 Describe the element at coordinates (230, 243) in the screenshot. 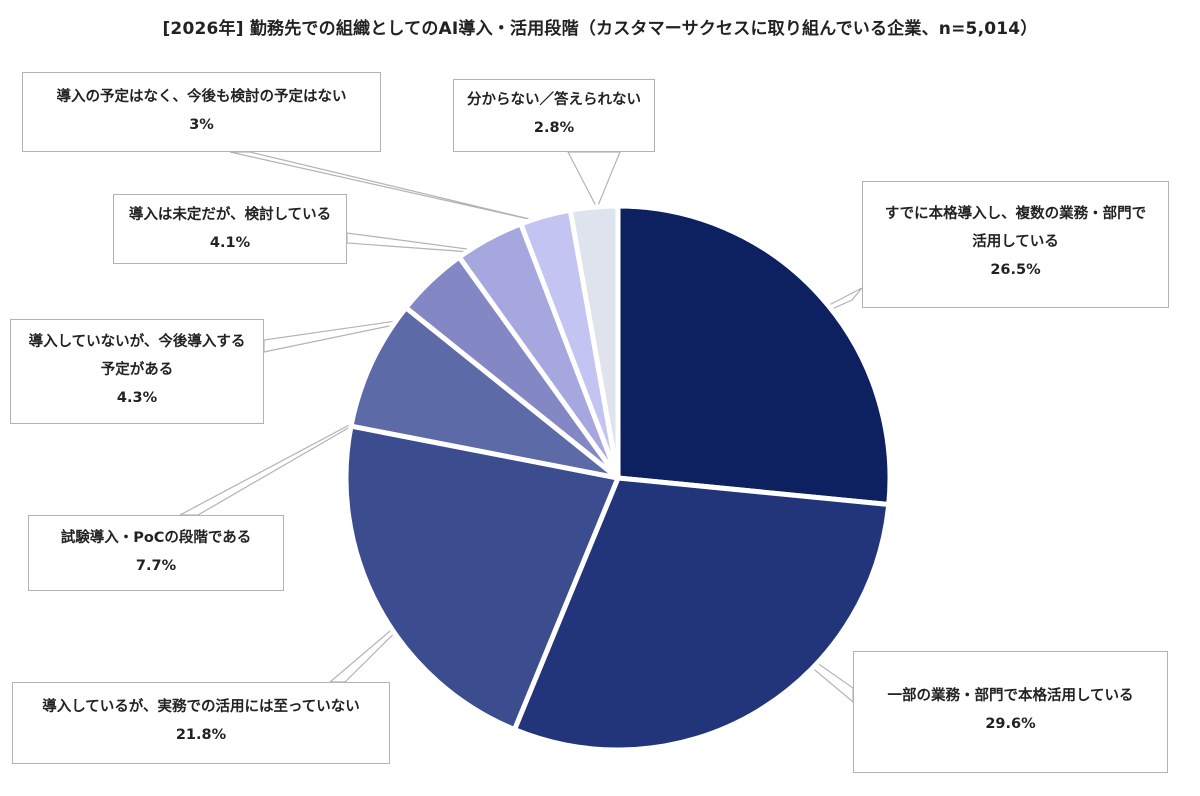

I see `slice-value-label: 4.1` at that location.